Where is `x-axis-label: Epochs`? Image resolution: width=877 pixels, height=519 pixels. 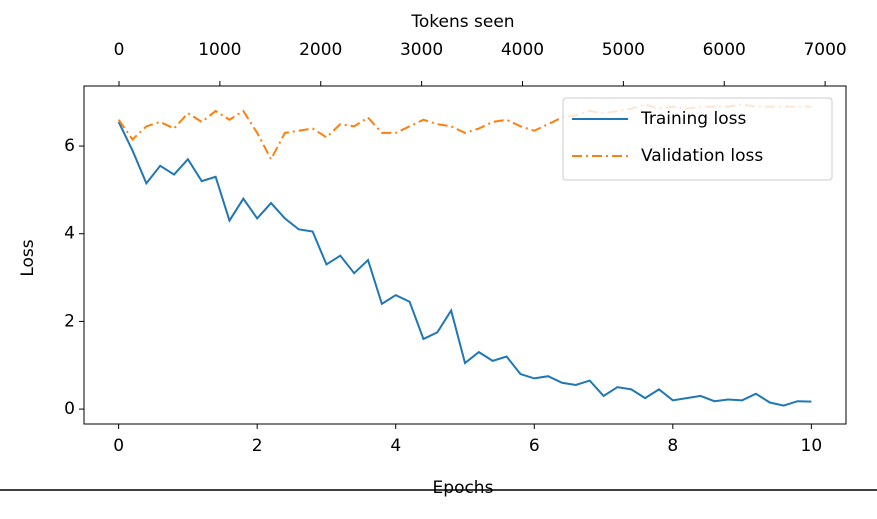
x-axis-label: Epochs is located at coordinates (463, 488).